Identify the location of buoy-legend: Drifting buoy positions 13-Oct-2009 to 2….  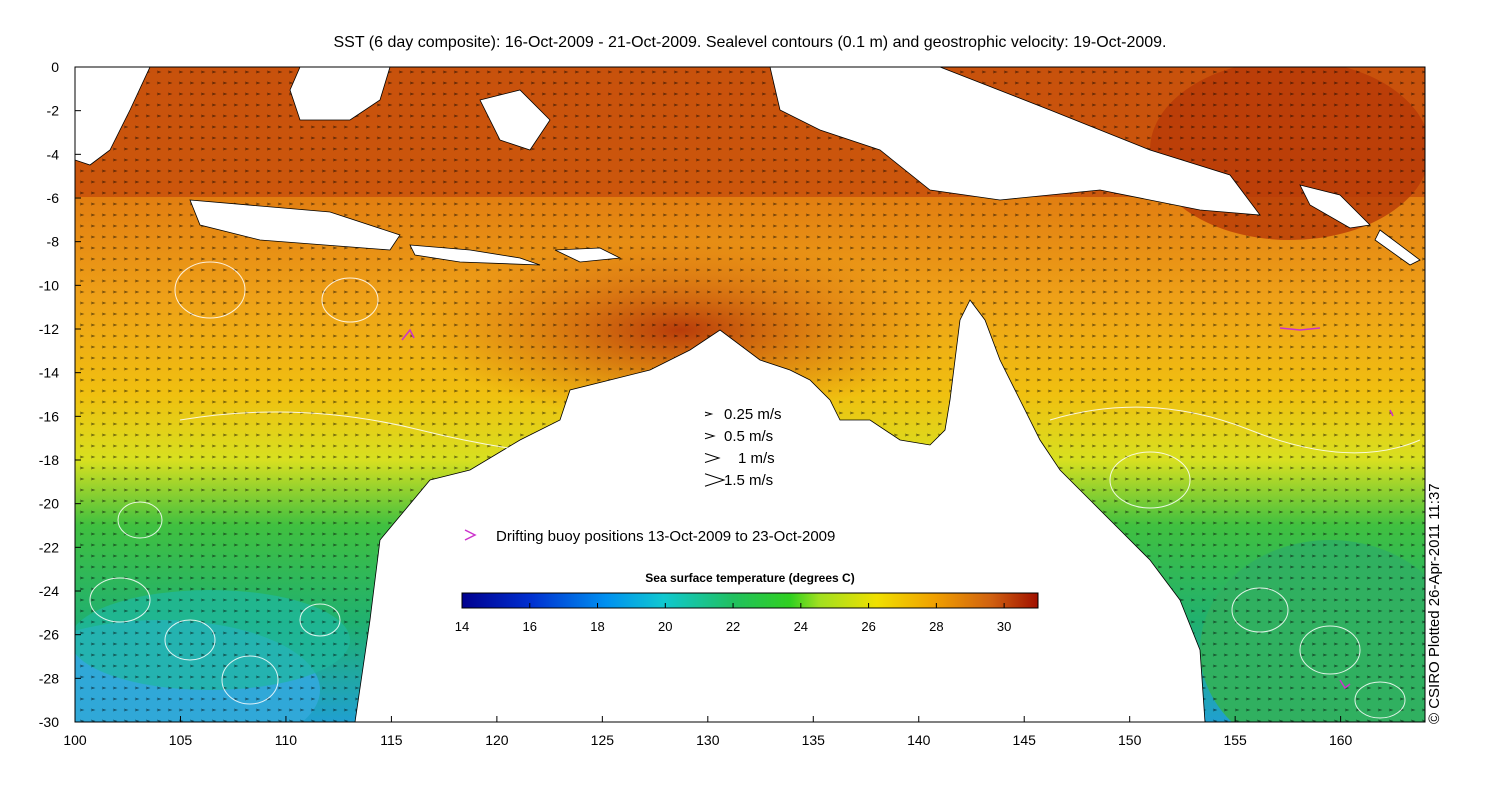
(649, 536).